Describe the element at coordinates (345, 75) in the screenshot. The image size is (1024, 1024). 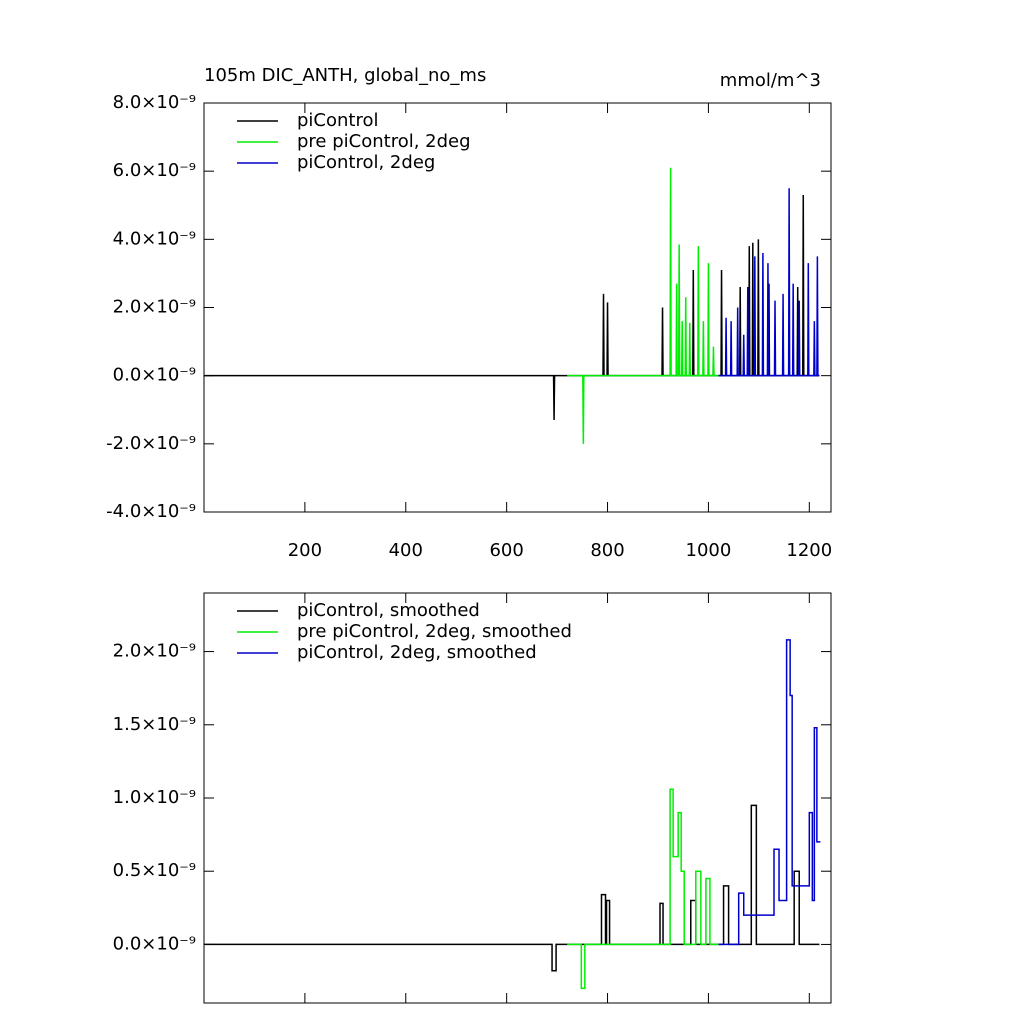
I see `chart-title: 105m DIC_ANTH, global_no_ms` at that location.